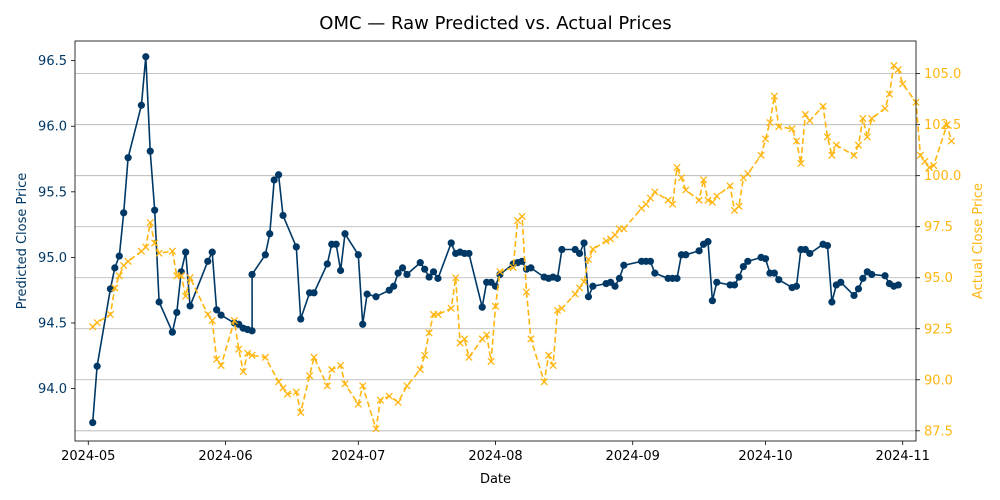 This screenshot has width=1000, height=500. I want to click on x-tick-label: 2024-10, so click(765, 456).